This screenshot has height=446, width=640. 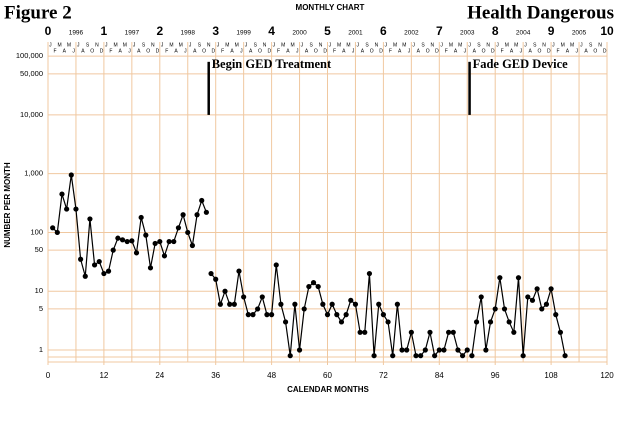 I want to click on x-tick-label: 60, so click(x=327, y=375).